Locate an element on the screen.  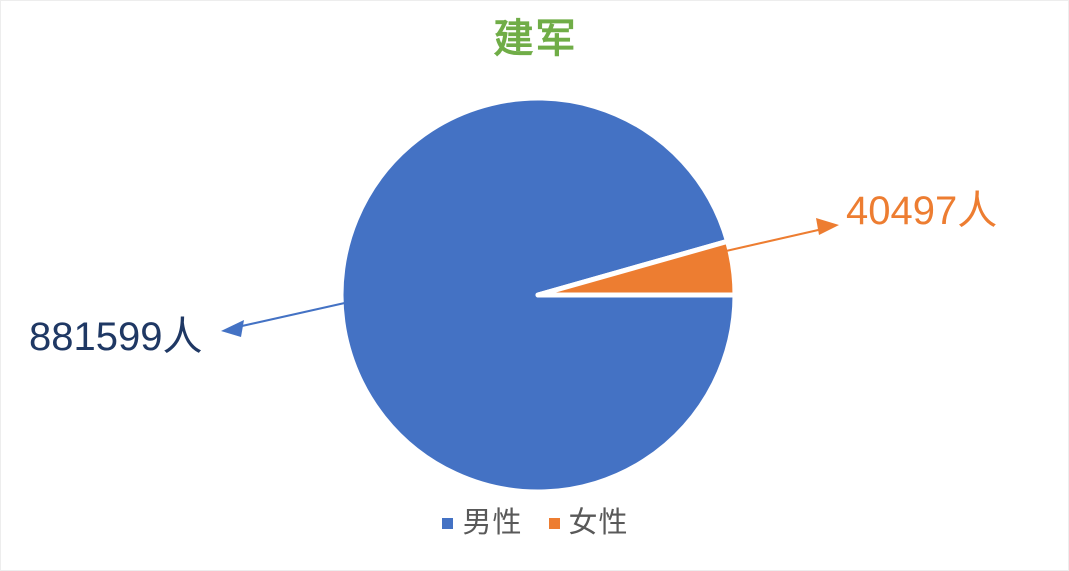
data-label-male: 881599人 is located at coordinates (116, 337).